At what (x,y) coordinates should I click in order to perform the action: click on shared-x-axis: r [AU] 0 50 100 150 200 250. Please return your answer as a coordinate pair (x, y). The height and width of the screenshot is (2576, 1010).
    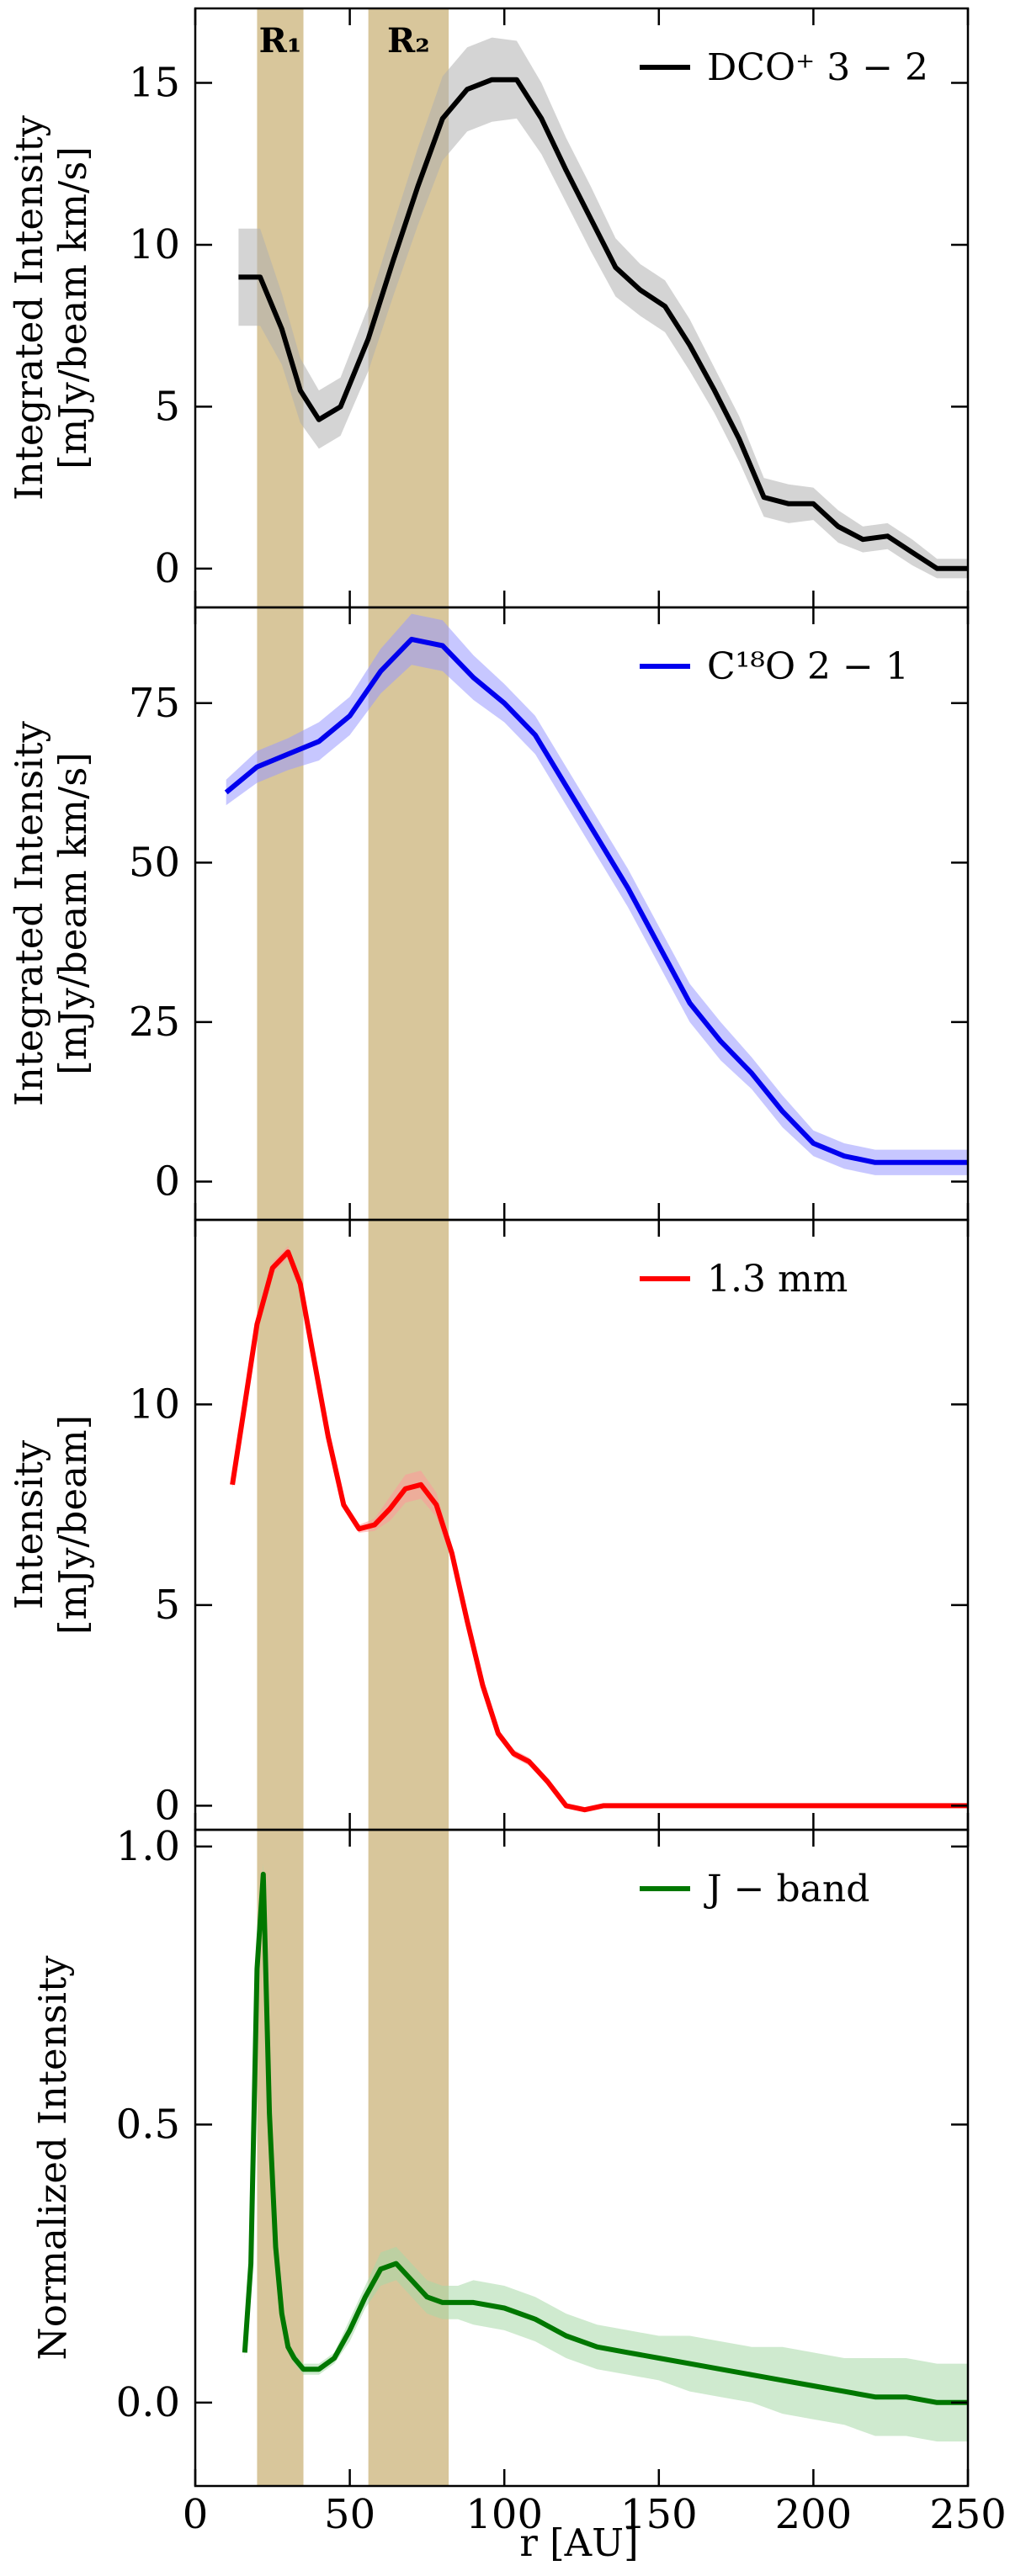
    Looking at the image, I should click on (595, 2528).